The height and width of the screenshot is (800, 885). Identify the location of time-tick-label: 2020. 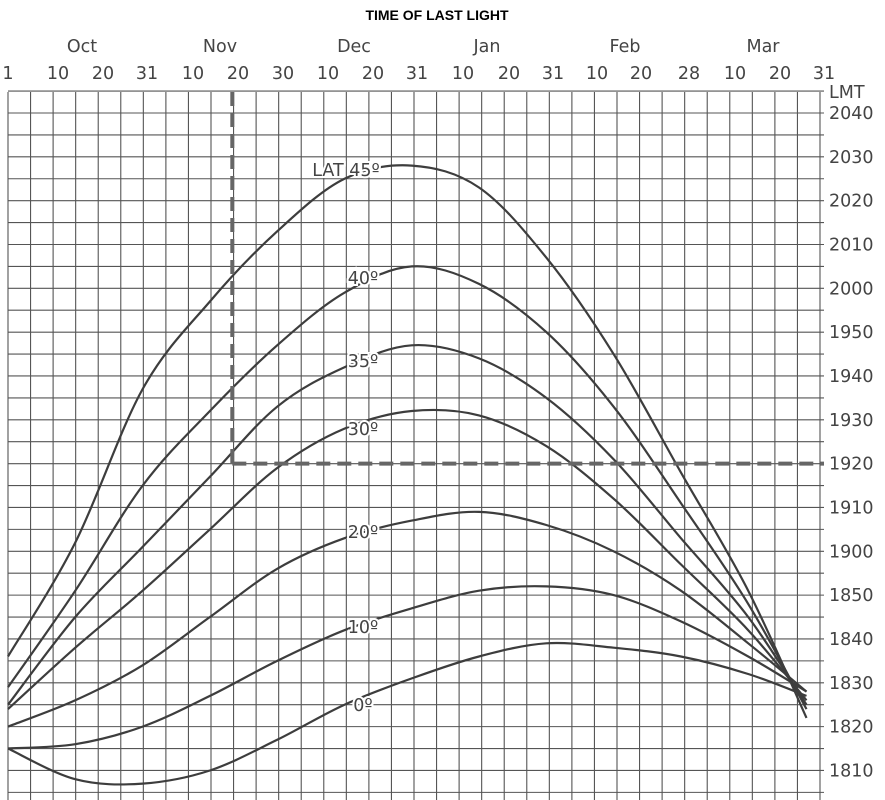
(851, 202).